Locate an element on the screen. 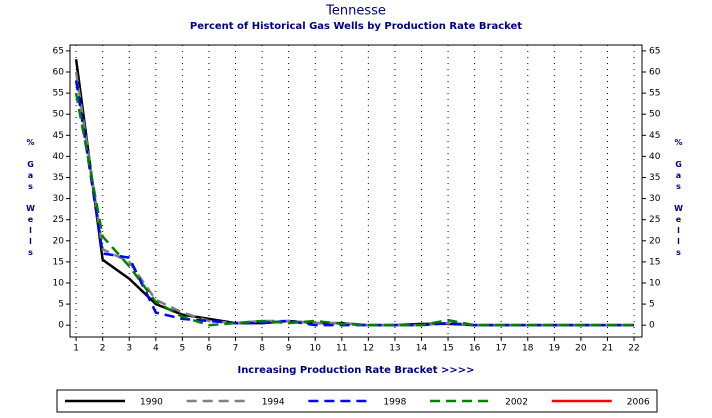  x-axis-label: Increasing Production Rate Bracket >>>> is located at coordinates (355, 370).